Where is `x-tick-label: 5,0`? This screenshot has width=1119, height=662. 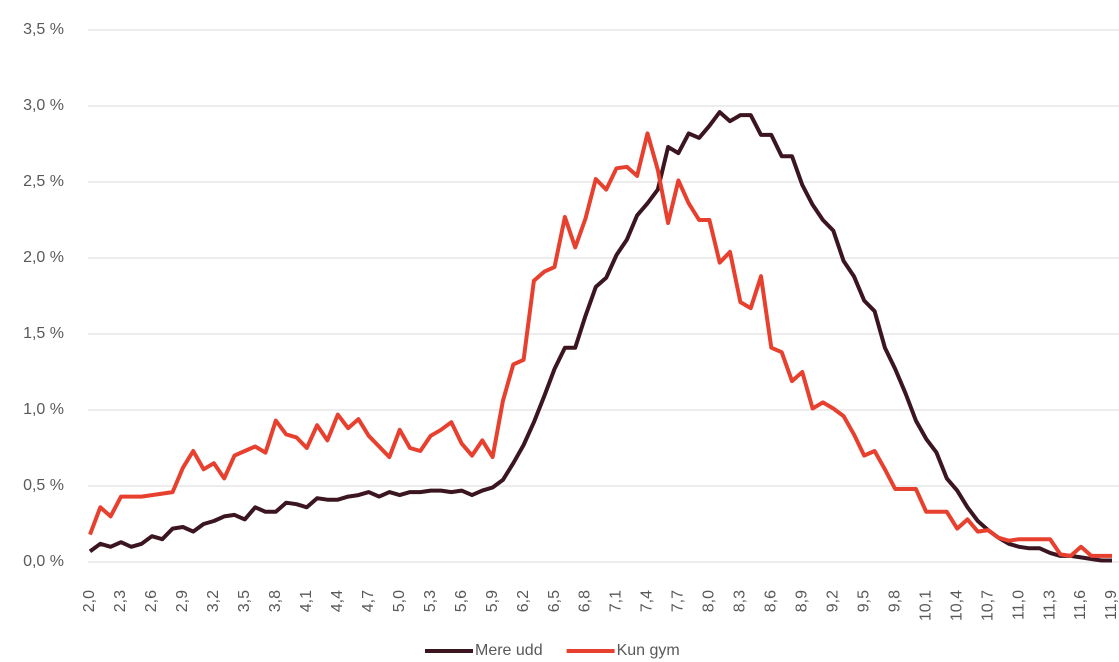 x-tick-label: 5,0 is located at coordinates (399, 601).